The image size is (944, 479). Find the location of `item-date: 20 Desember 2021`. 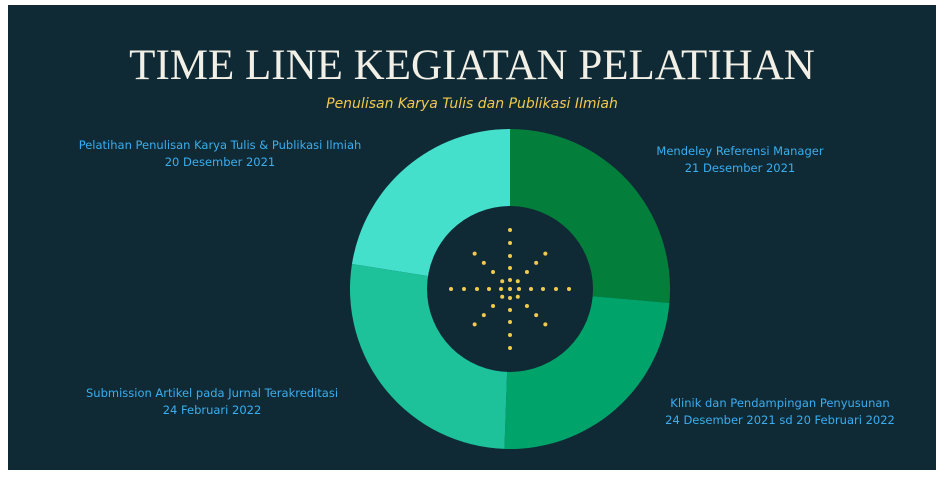

item-date: 20 Desember 2021 is located at coordinates (220, 162).